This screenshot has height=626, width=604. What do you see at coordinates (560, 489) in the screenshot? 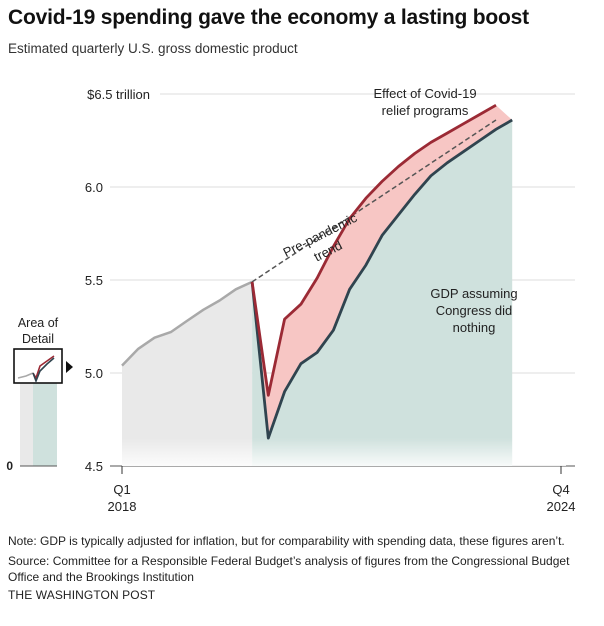
I see `x-label-end-quarter: Q4` at bounding box center [560, 489].